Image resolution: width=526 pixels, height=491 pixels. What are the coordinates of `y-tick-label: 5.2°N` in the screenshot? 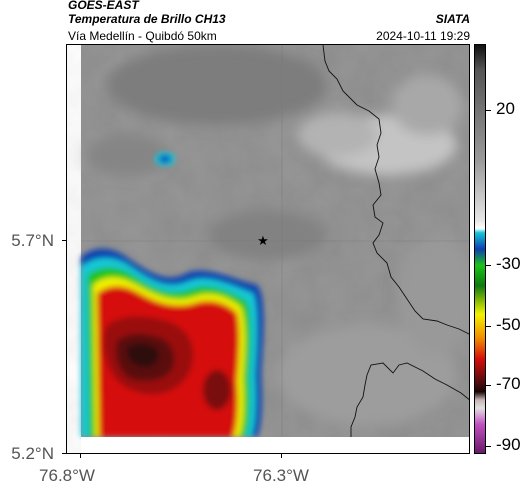 It's located at (32, 453).